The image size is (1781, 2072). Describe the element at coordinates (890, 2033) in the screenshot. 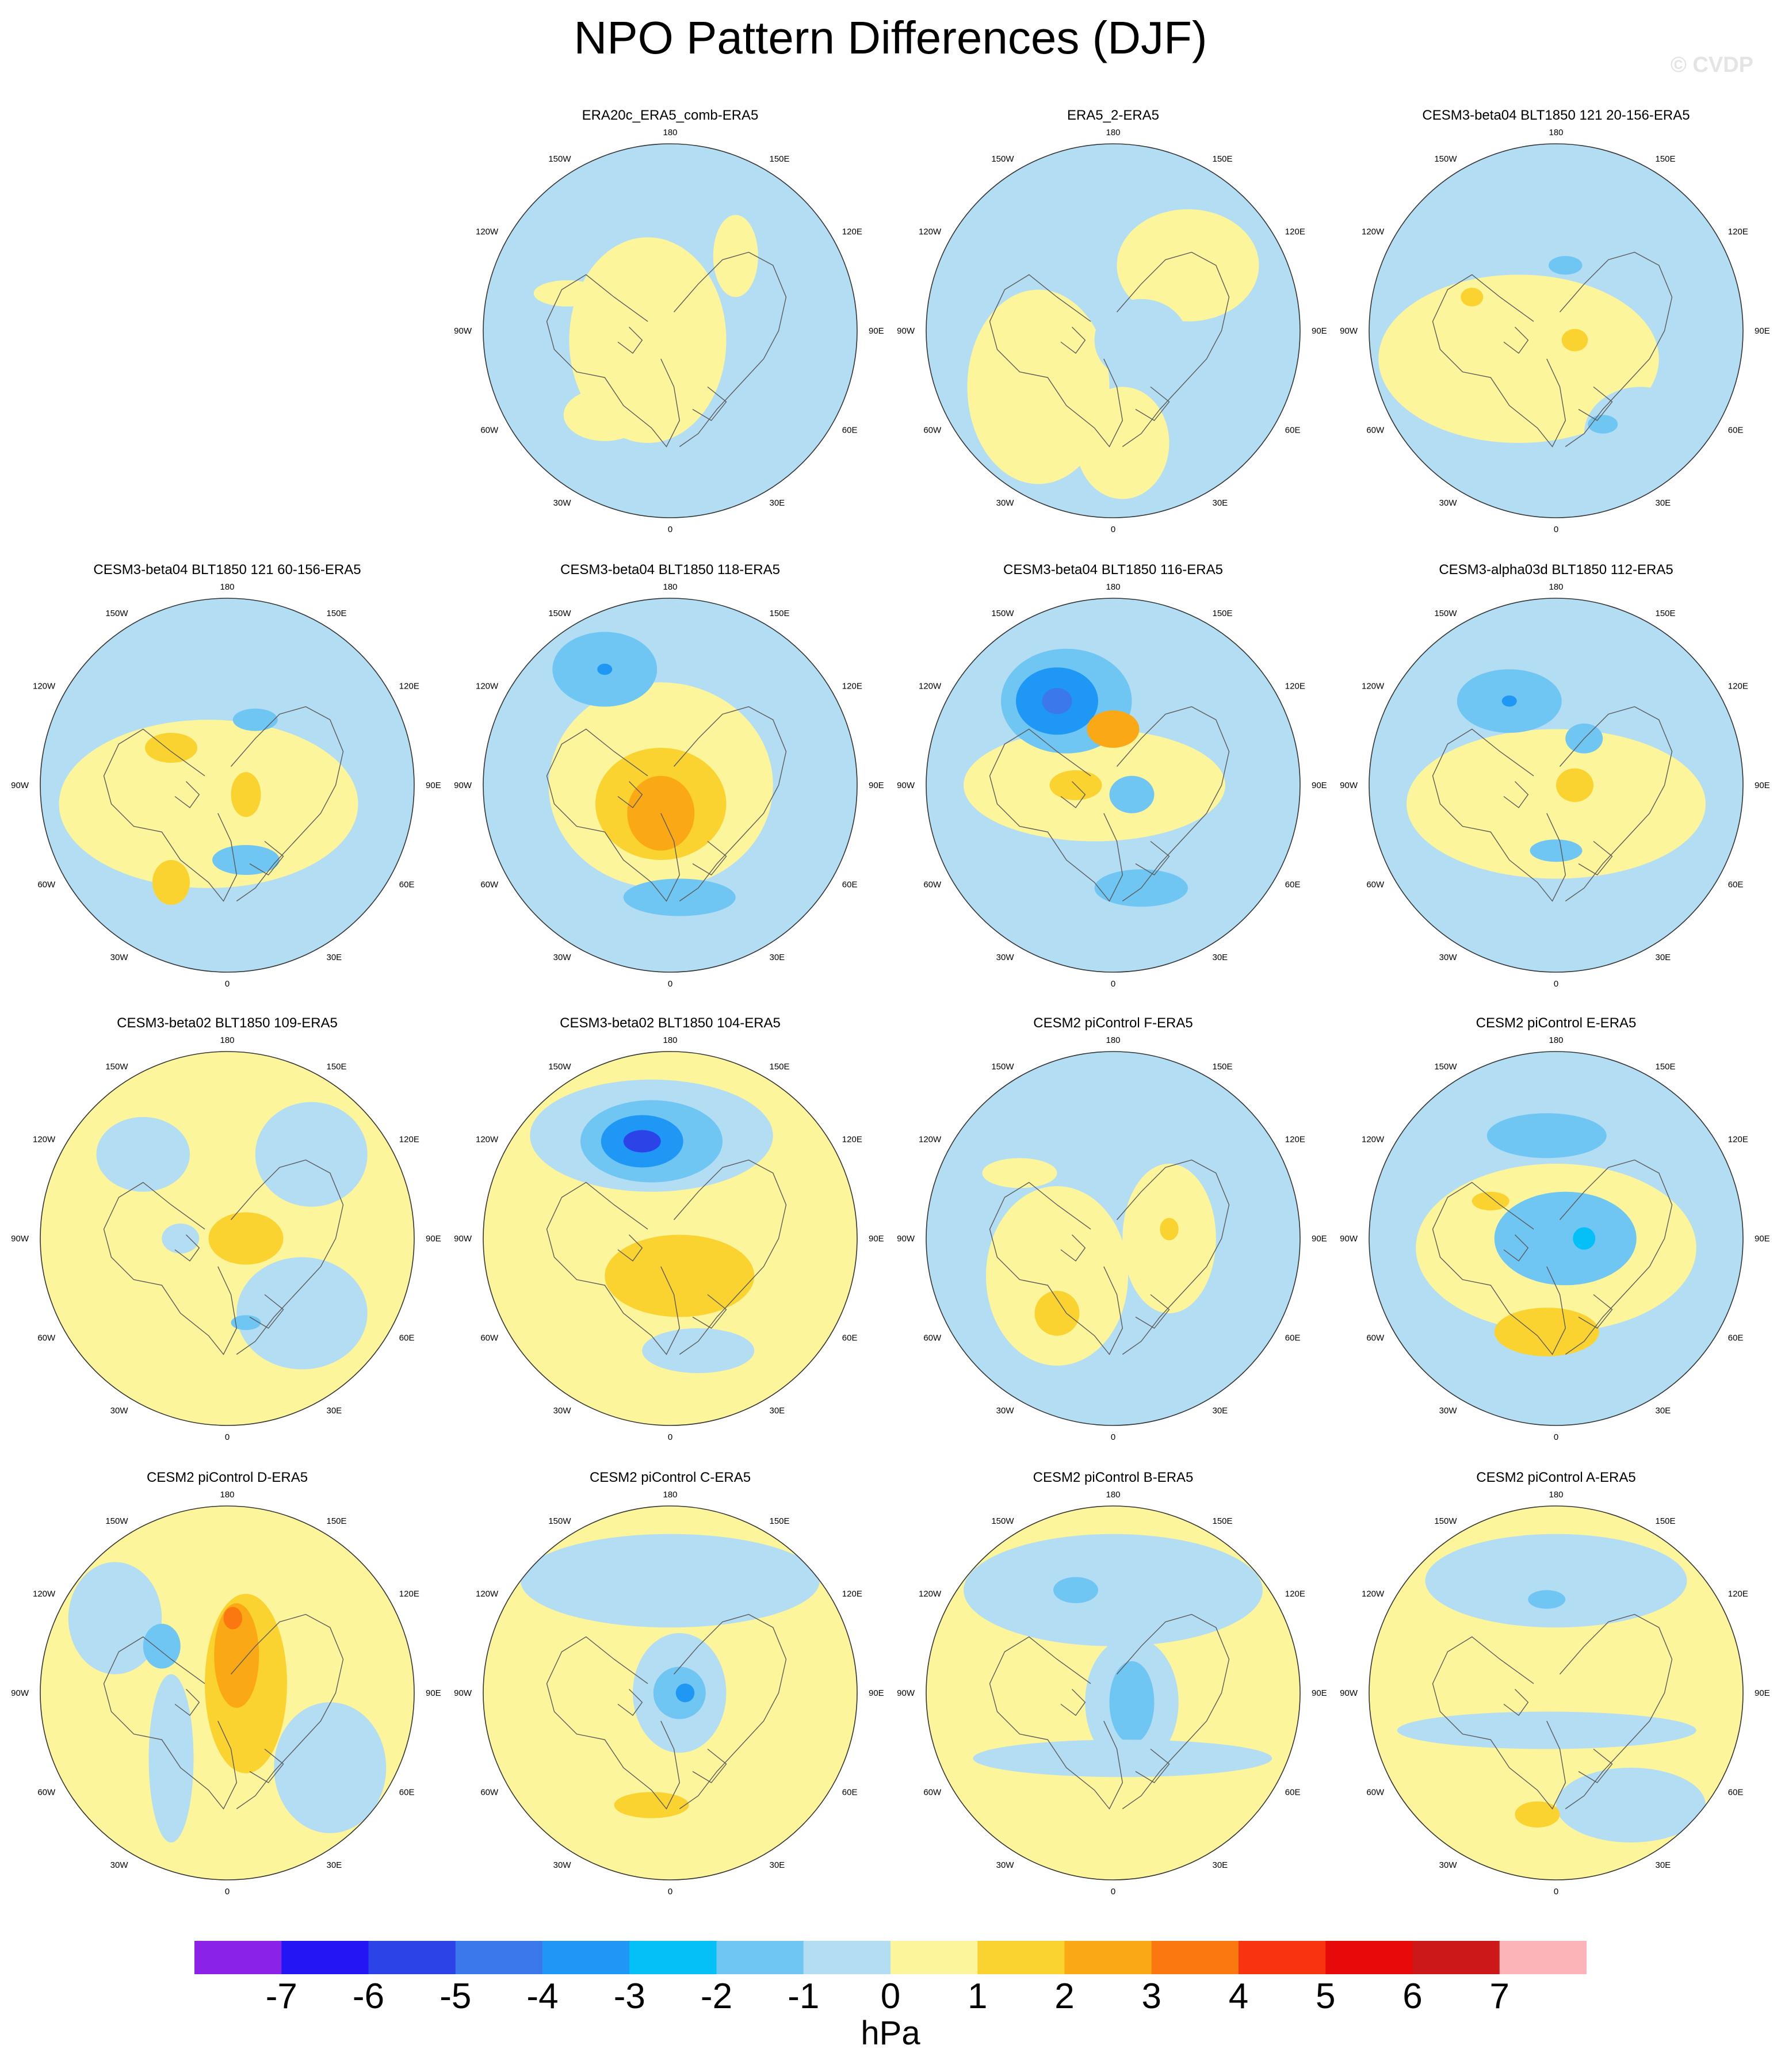

I see `colorbar-units: hPa` at that location.